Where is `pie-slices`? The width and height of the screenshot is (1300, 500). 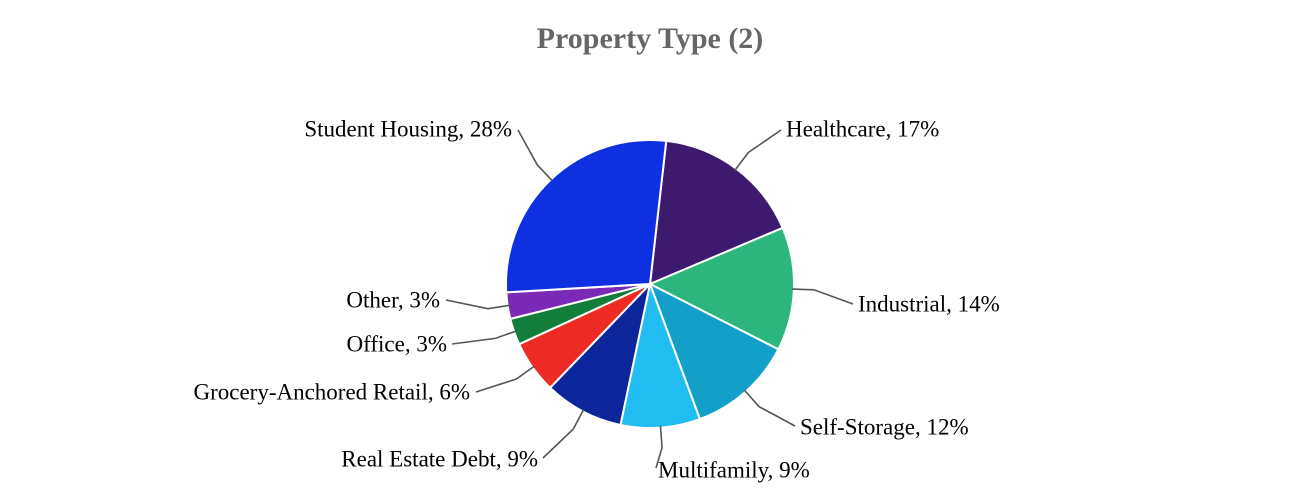
pie-slices is located at coordinates (650, 284).